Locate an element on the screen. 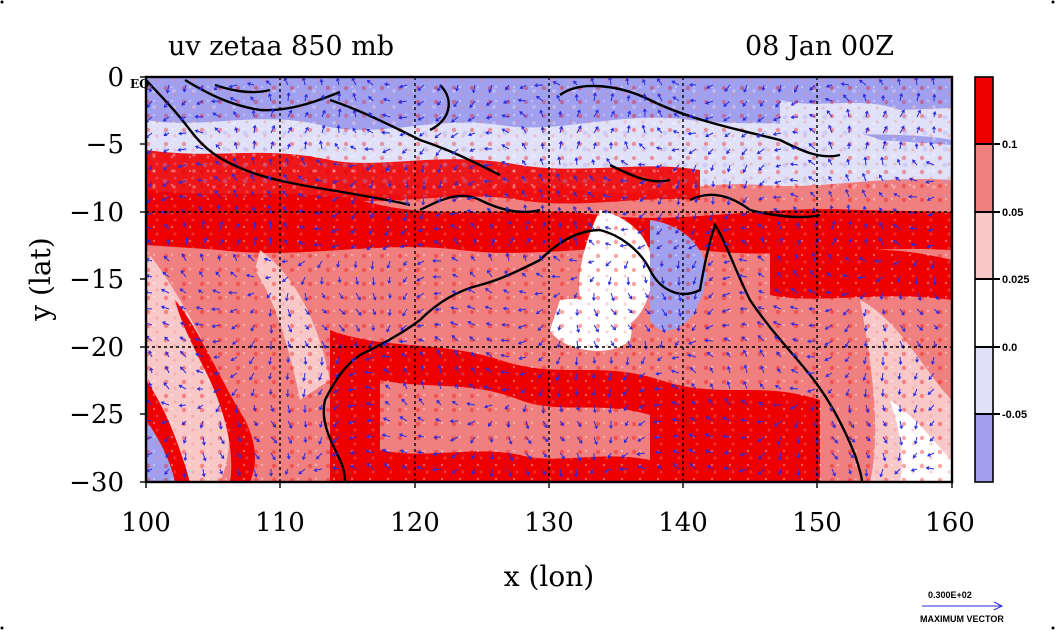  y-tick-label: −20 is located at coordinates (96, 348).